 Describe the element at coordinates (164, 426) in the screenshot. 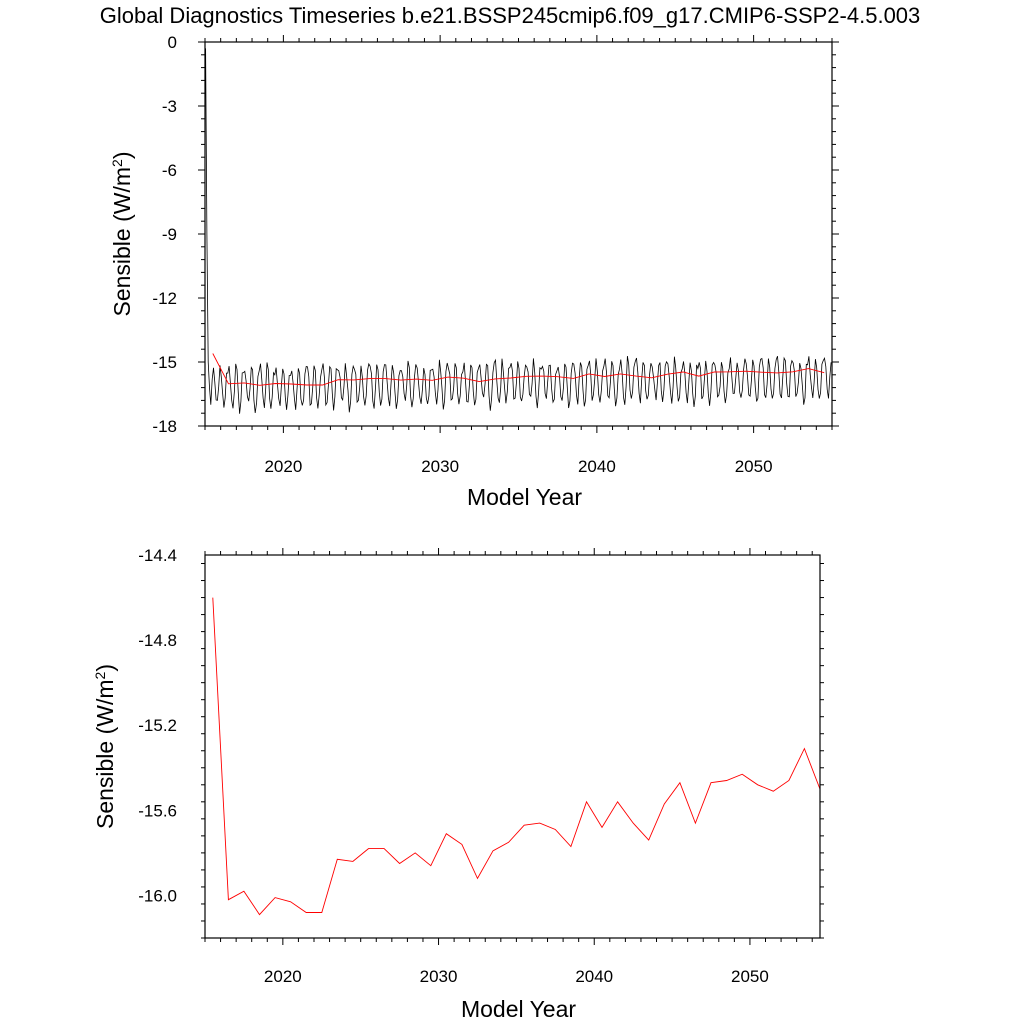

I see `y-tick-label: -18` at that location.